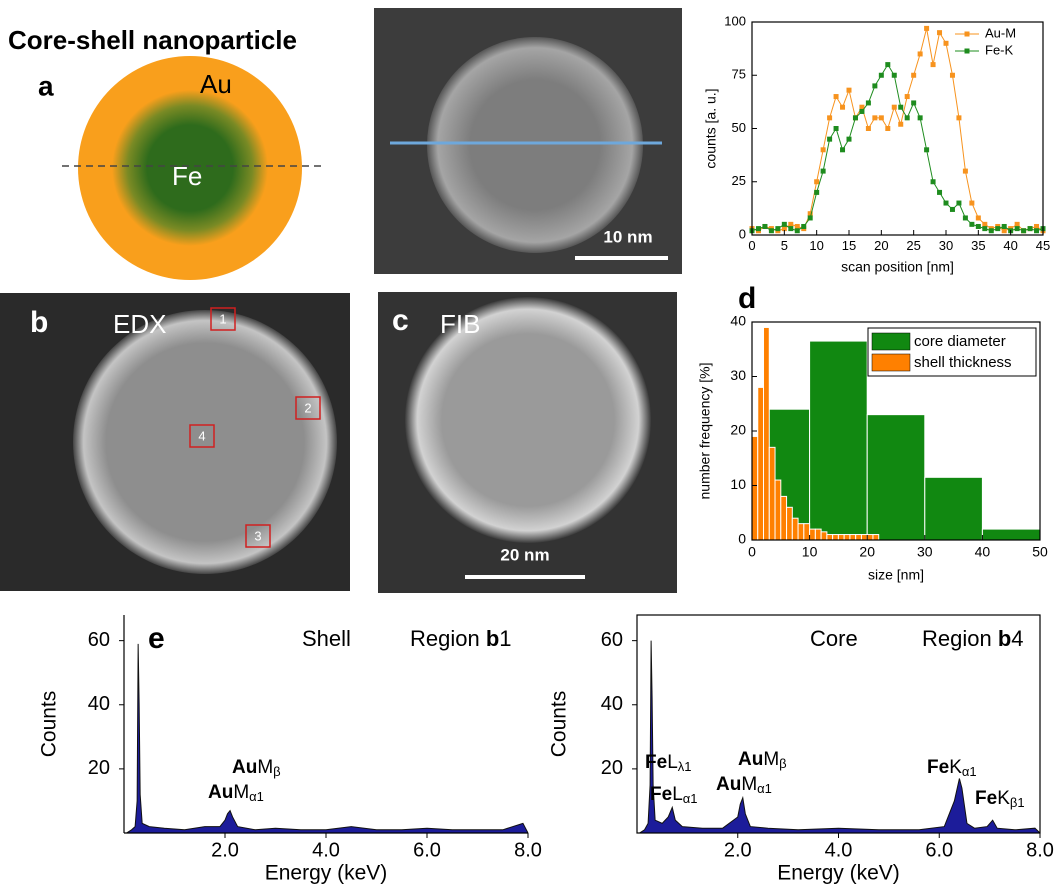  What do you see at coordinates (236, 793) in the screenshot?
I see `peak-label: AuMα1` at bounding box center [236, 793].